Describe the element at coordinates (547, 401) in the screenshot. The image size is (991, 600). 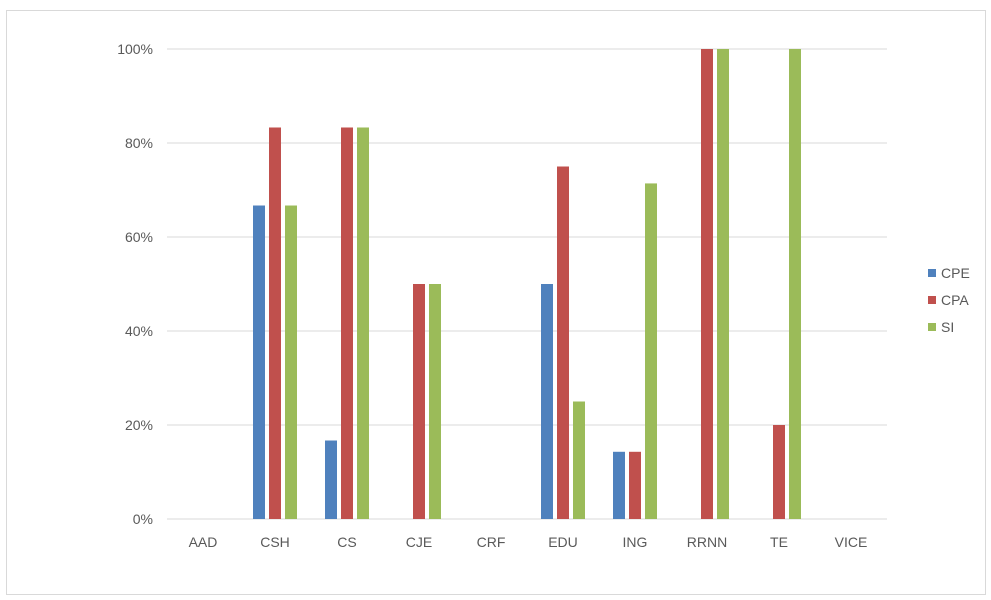
I see `bar-cpe-edu` at that location.